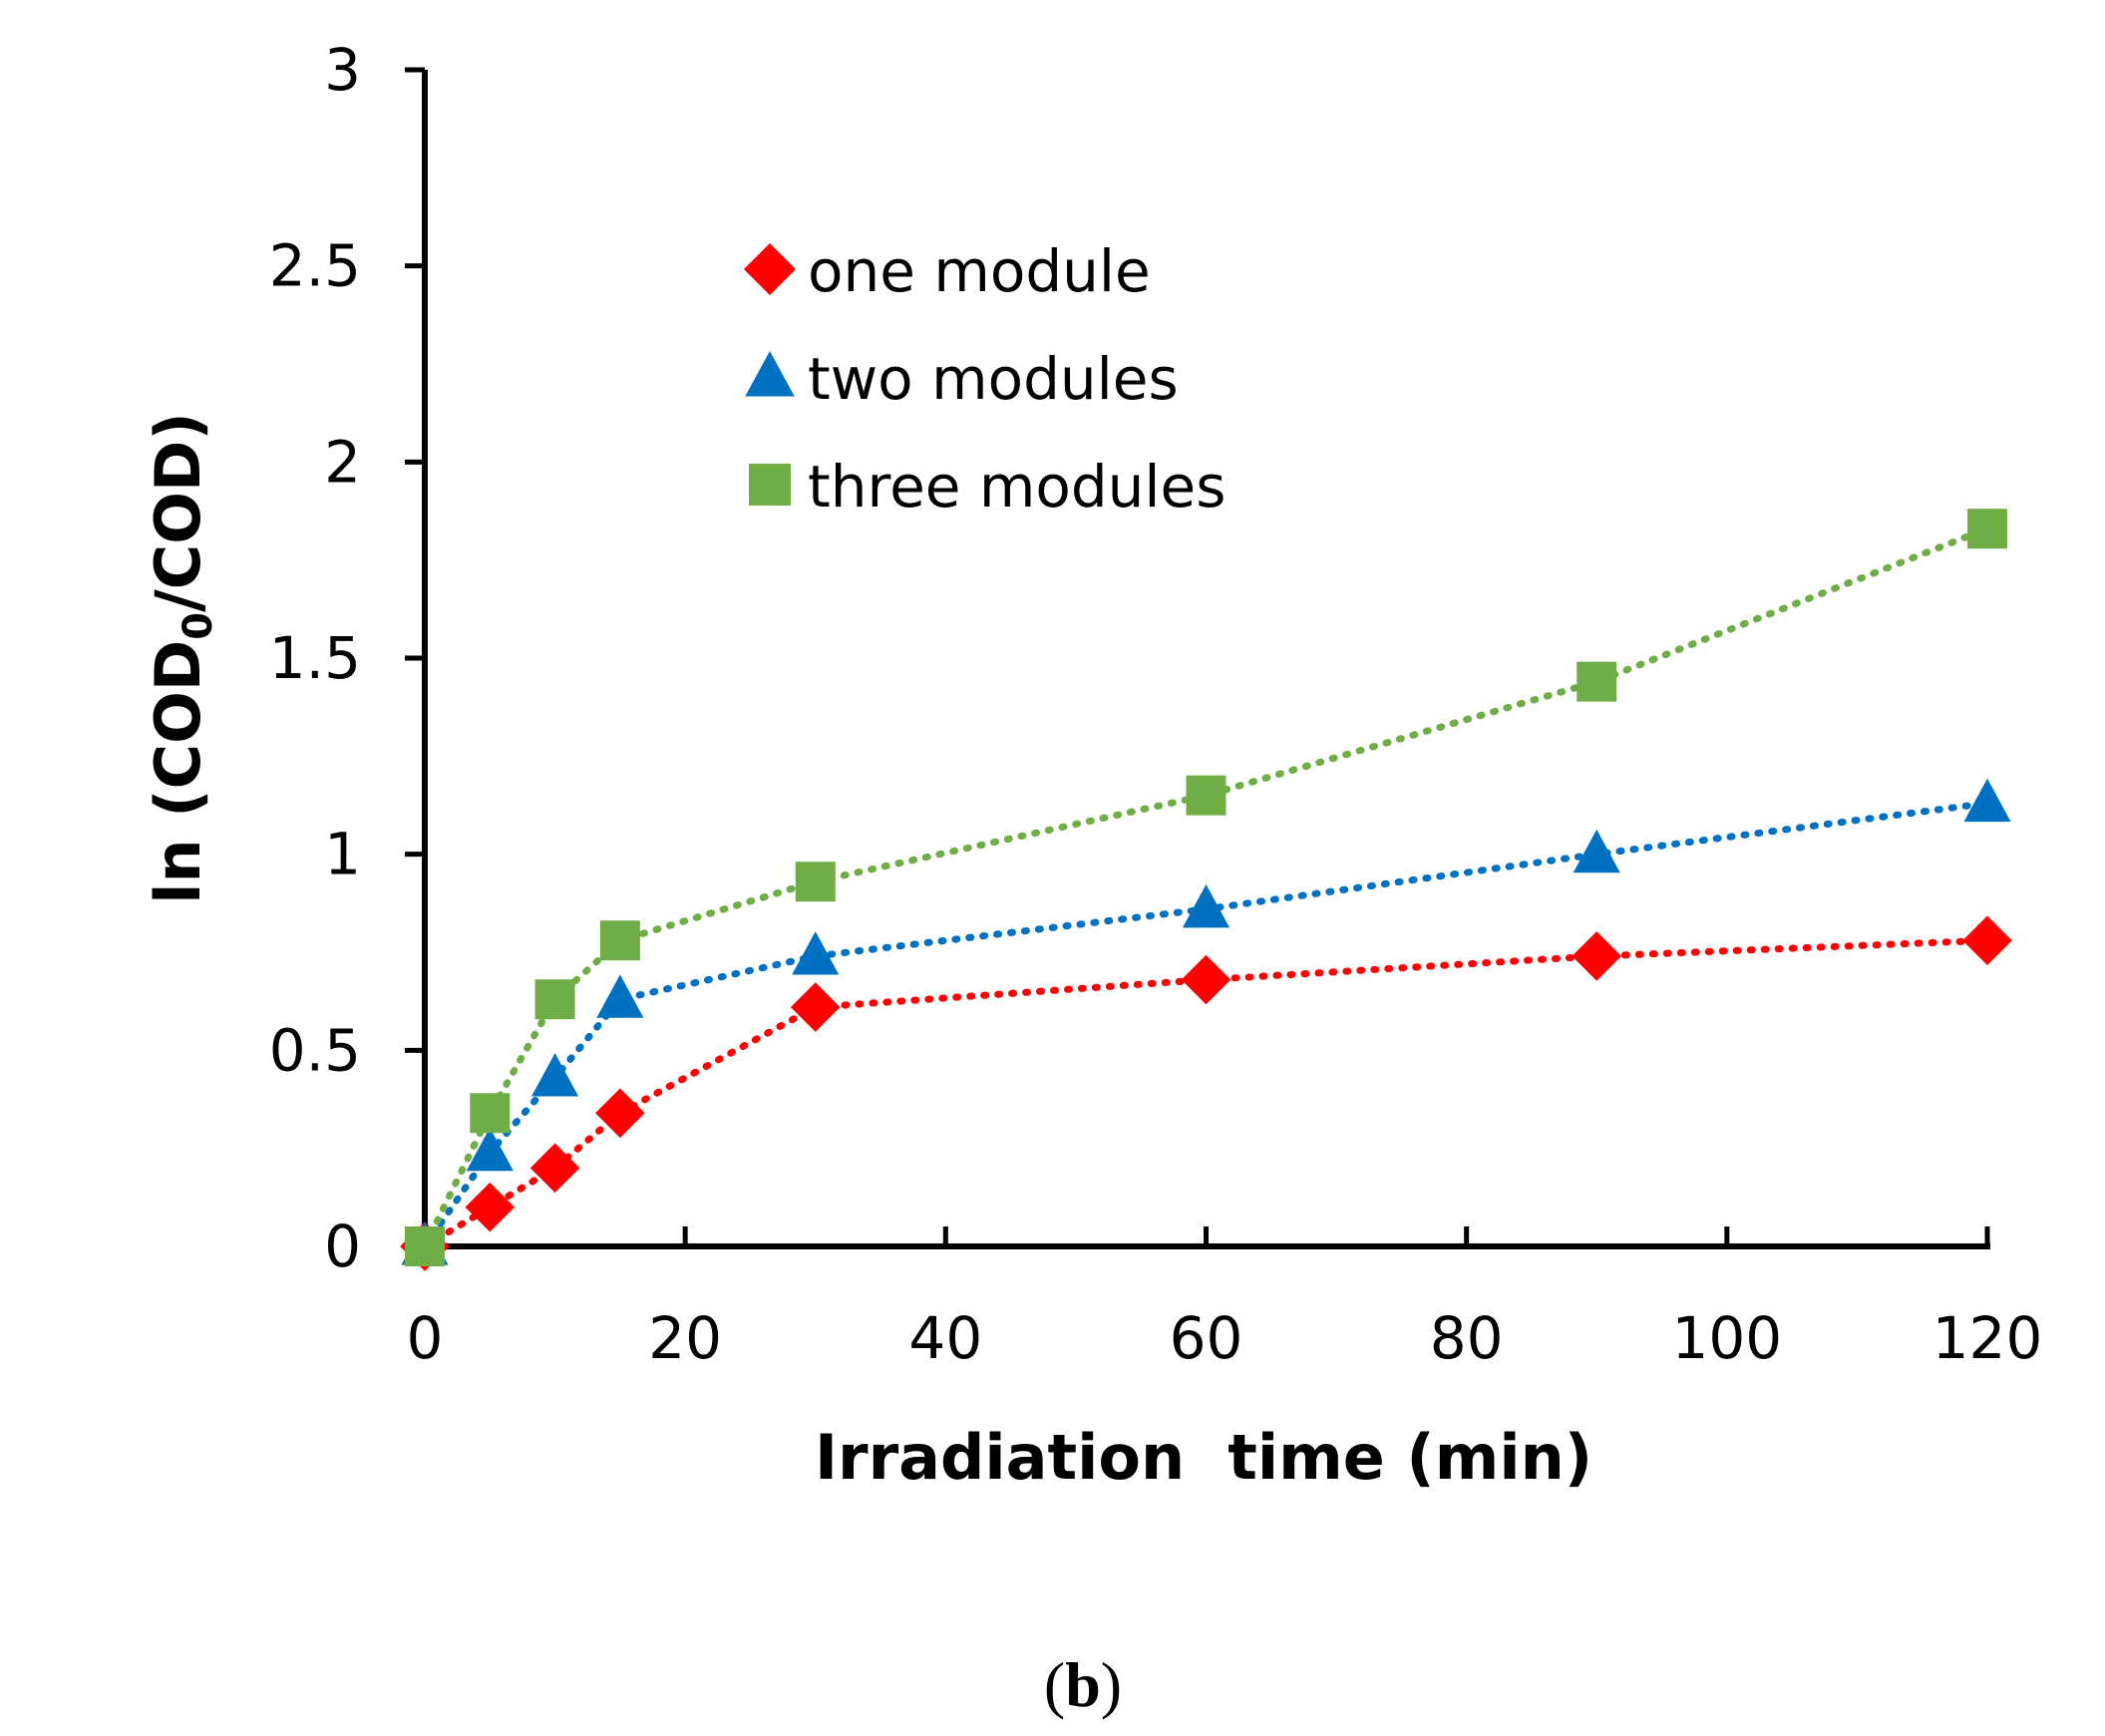 The height and width of the screenshot is (1736, 2105). I want to click on panel-label-letter: b, so click(1083, 1684).